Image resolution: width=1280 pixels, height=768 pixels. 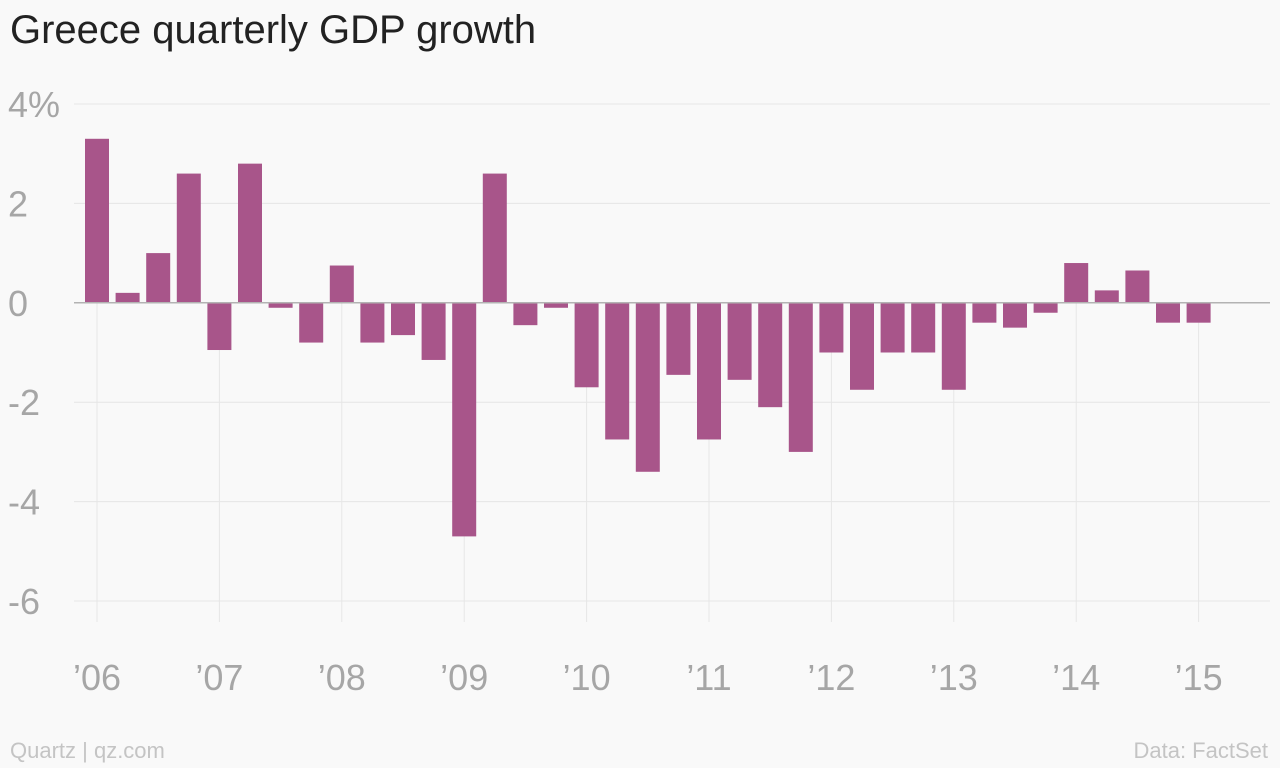 What do you see at coordinates (34, 353) in the screenshot?
I see `y-axis-ticks: 4% 2 0 -2 -4 -6` at bounding box center [34, 353].